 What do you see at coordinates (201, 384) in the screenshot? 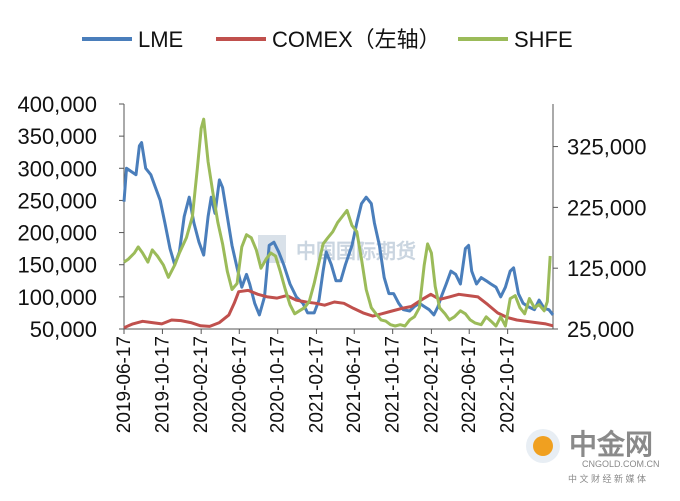
I see `x-tick-label: 2020-02-17` at bounding box center [201, 384].